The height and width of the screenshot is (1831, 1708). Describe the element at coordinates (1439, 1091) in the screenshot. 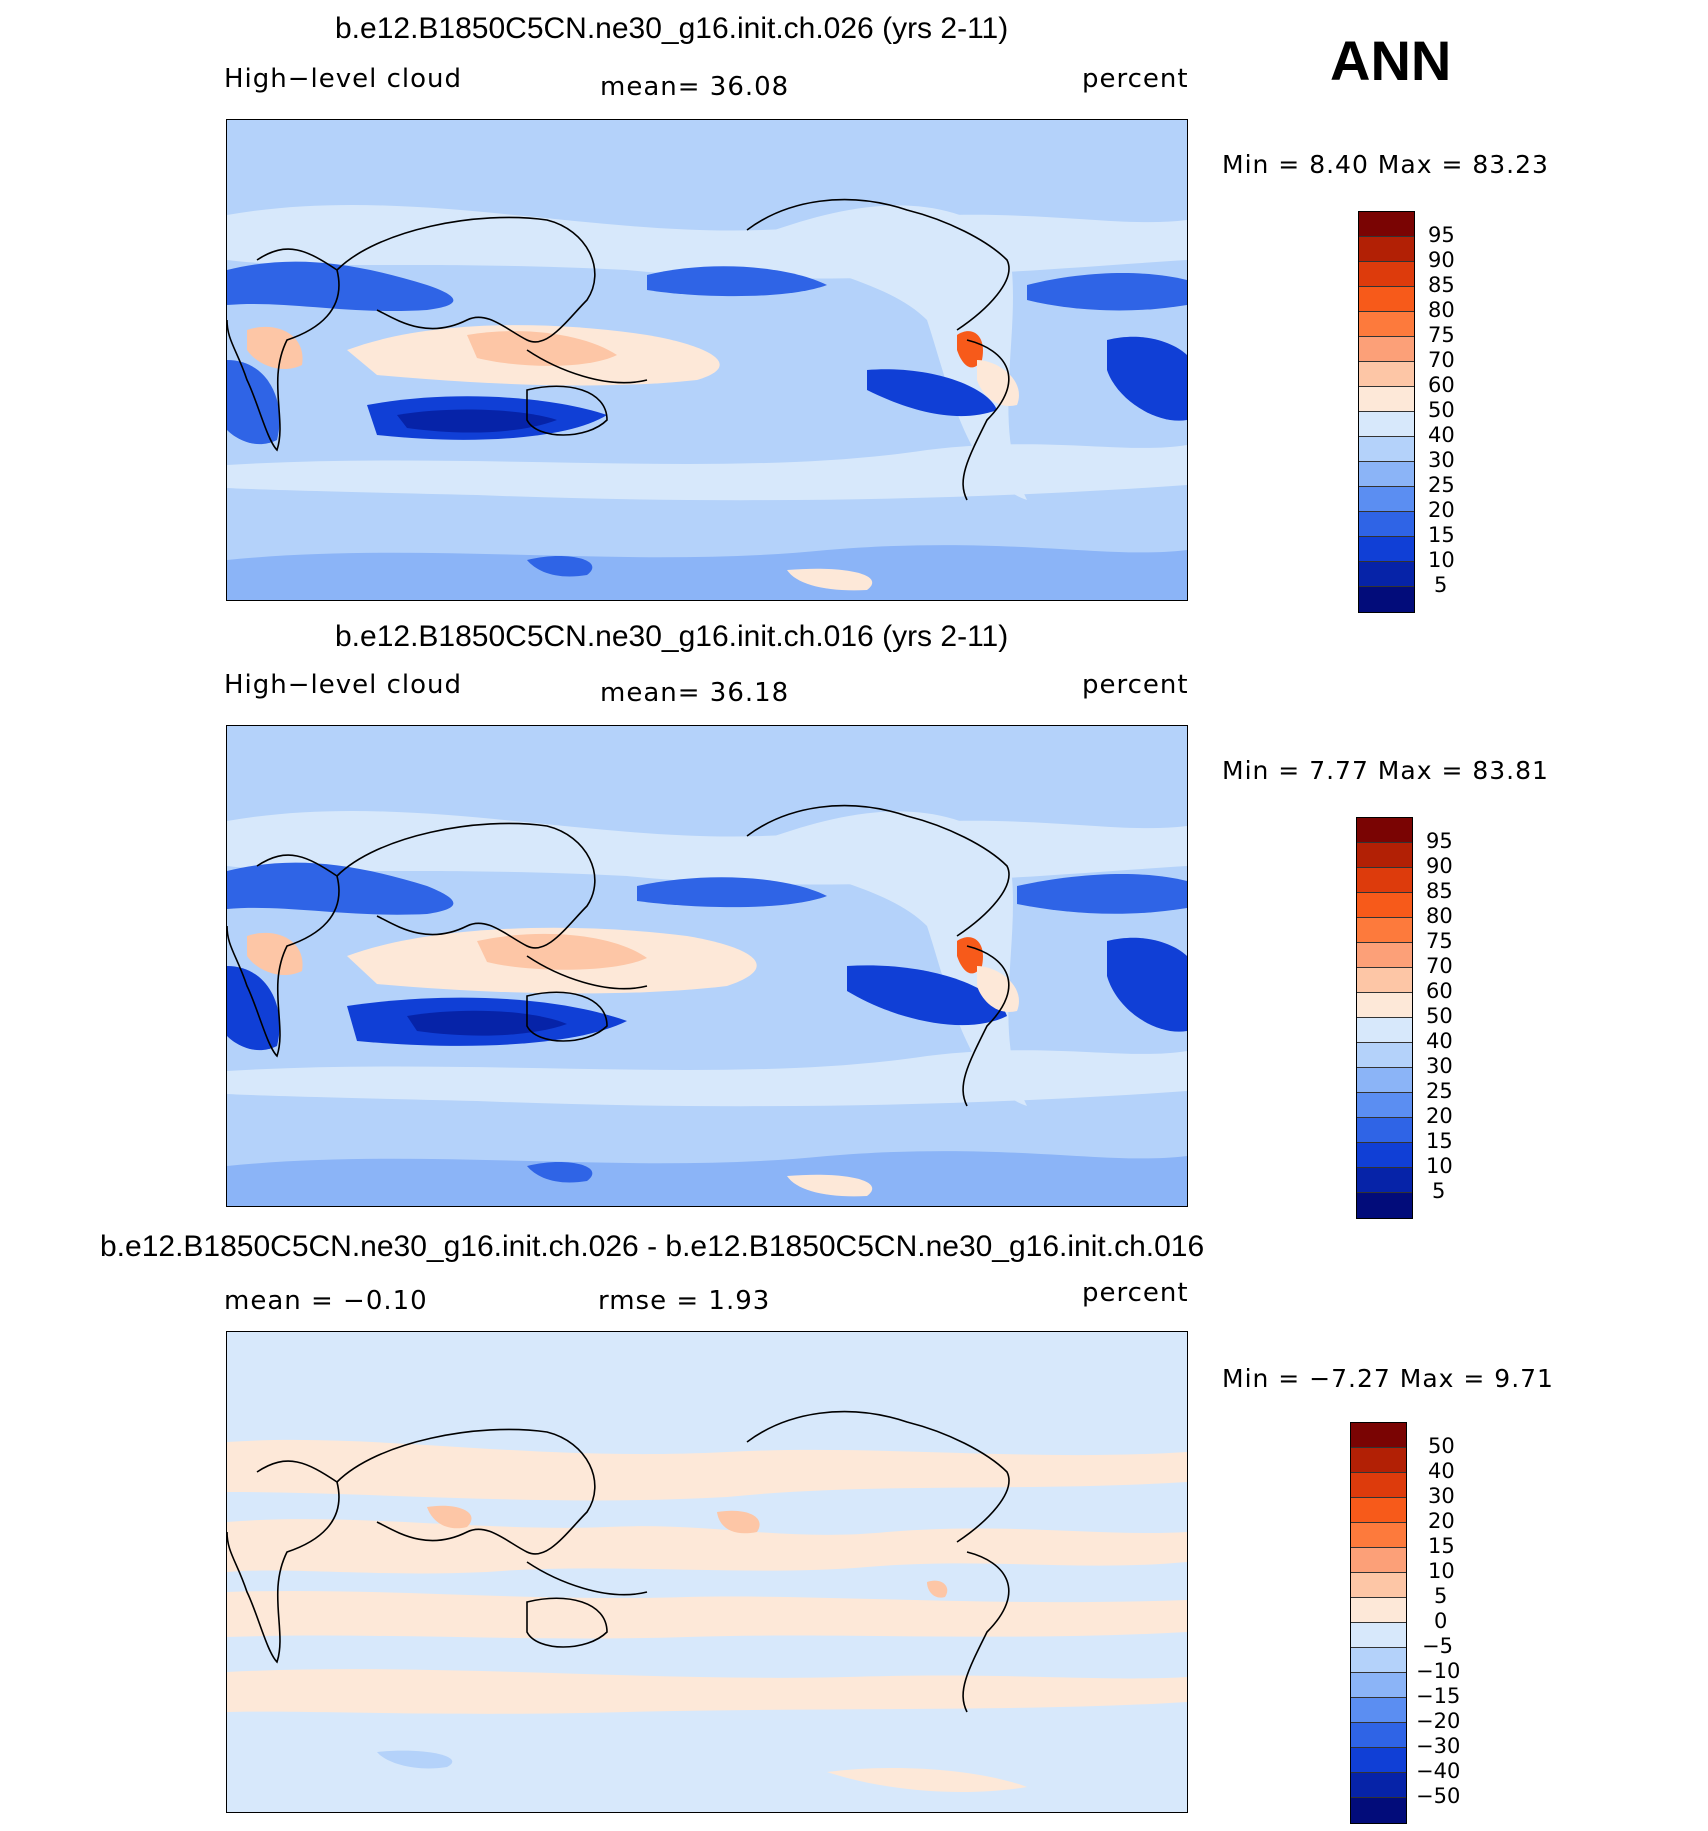

I see `panel2-cbar-label: 25` at that location.